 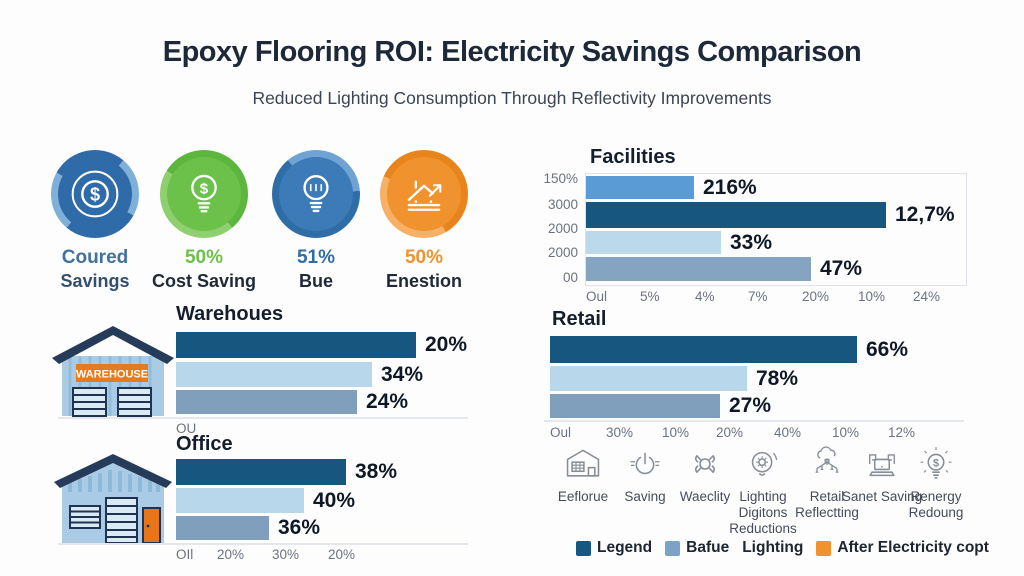 I want to click on bar-row: 20%, so click(x=321, y=345).